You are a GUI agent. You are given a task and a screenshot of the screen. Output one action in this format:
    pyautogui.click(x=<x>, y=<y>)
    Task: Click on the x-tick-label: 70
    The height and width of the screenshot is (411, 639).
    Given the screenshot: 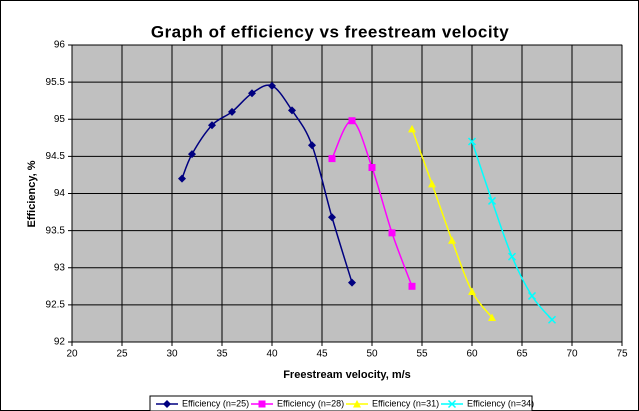 What is the action you would take?
    pyautogui.click(x=572, y=354)
    